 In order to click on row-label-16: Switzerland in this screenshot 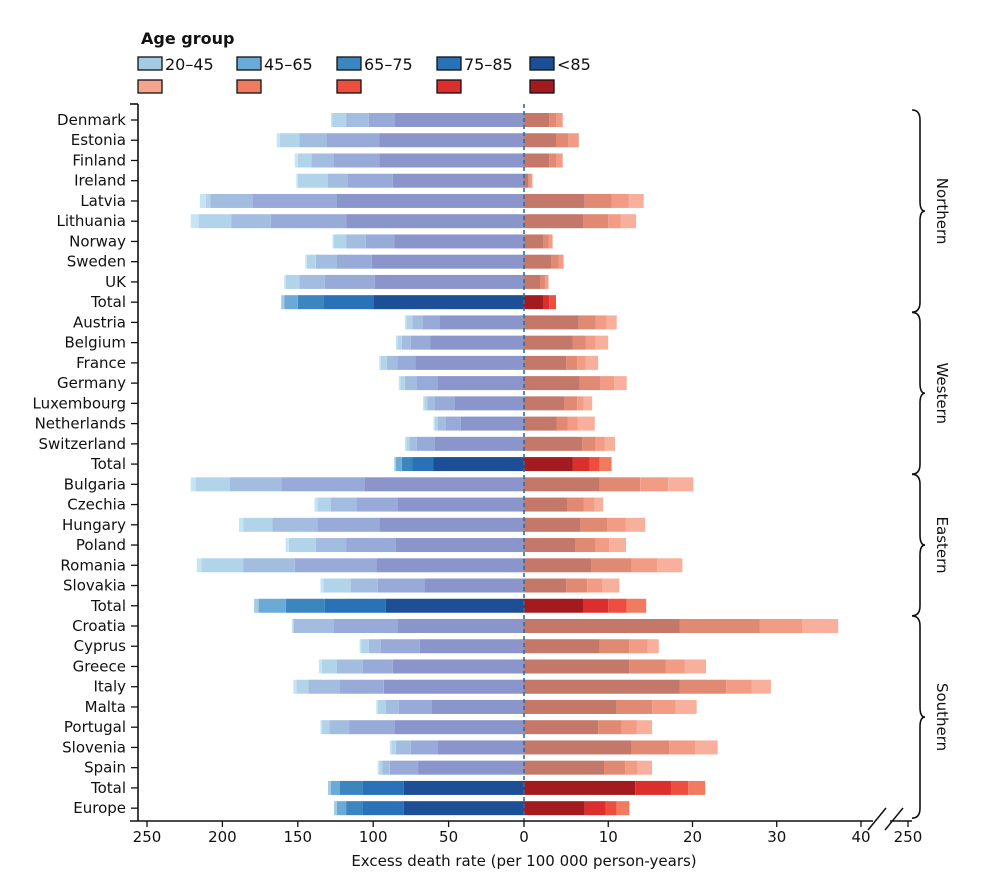, I will do `click(83, 444)`.